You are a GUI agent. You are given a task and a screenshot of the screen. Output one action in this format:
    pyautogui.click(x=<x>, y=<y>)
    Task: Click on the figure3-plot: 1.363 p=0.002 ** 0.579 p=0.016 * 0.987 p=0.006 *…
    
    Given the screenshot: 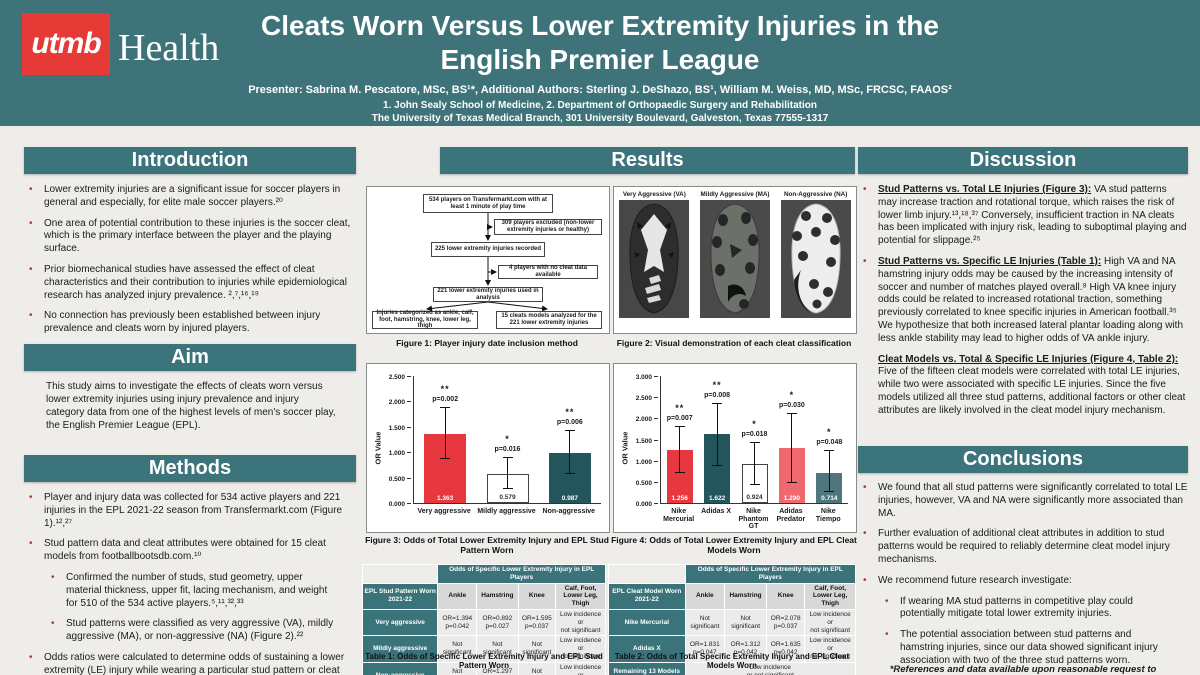 What is the action you would take?
    pyautogui.click(x=507, y=440)
    